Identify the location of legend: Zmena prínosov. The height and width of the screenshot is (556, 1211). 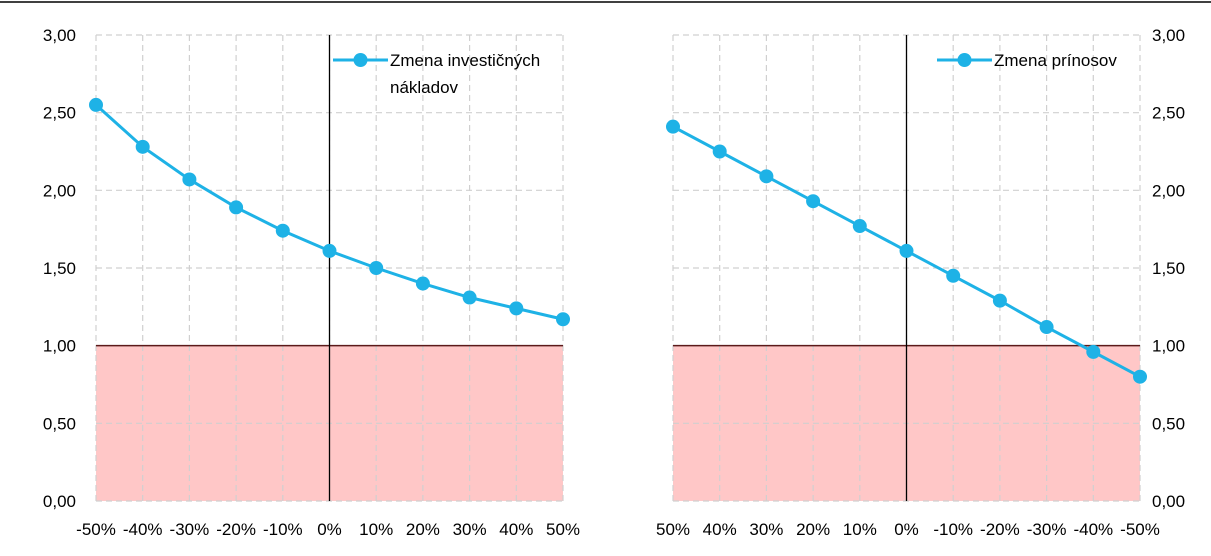
(1027, 60).